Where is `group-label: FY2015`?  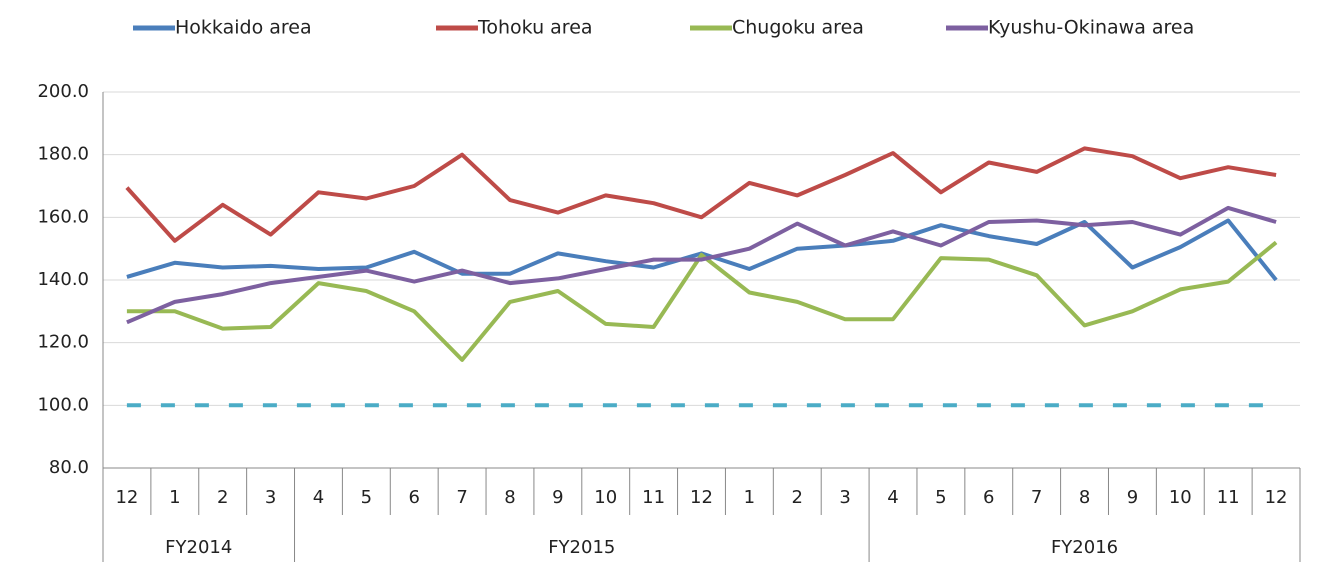 group-label: FY2015 is located at coordinates (581, 547).